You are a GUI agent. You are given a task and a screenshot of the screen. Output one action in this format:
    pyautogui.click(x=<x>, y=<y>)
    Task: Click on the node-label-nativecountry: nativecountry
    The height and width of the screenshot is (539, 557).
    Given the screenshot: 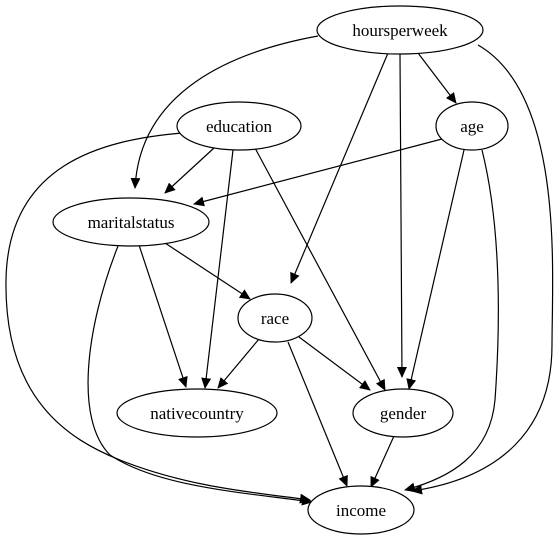 What is the action you would take?
    pyautogui.click(x=197, y=413)
    